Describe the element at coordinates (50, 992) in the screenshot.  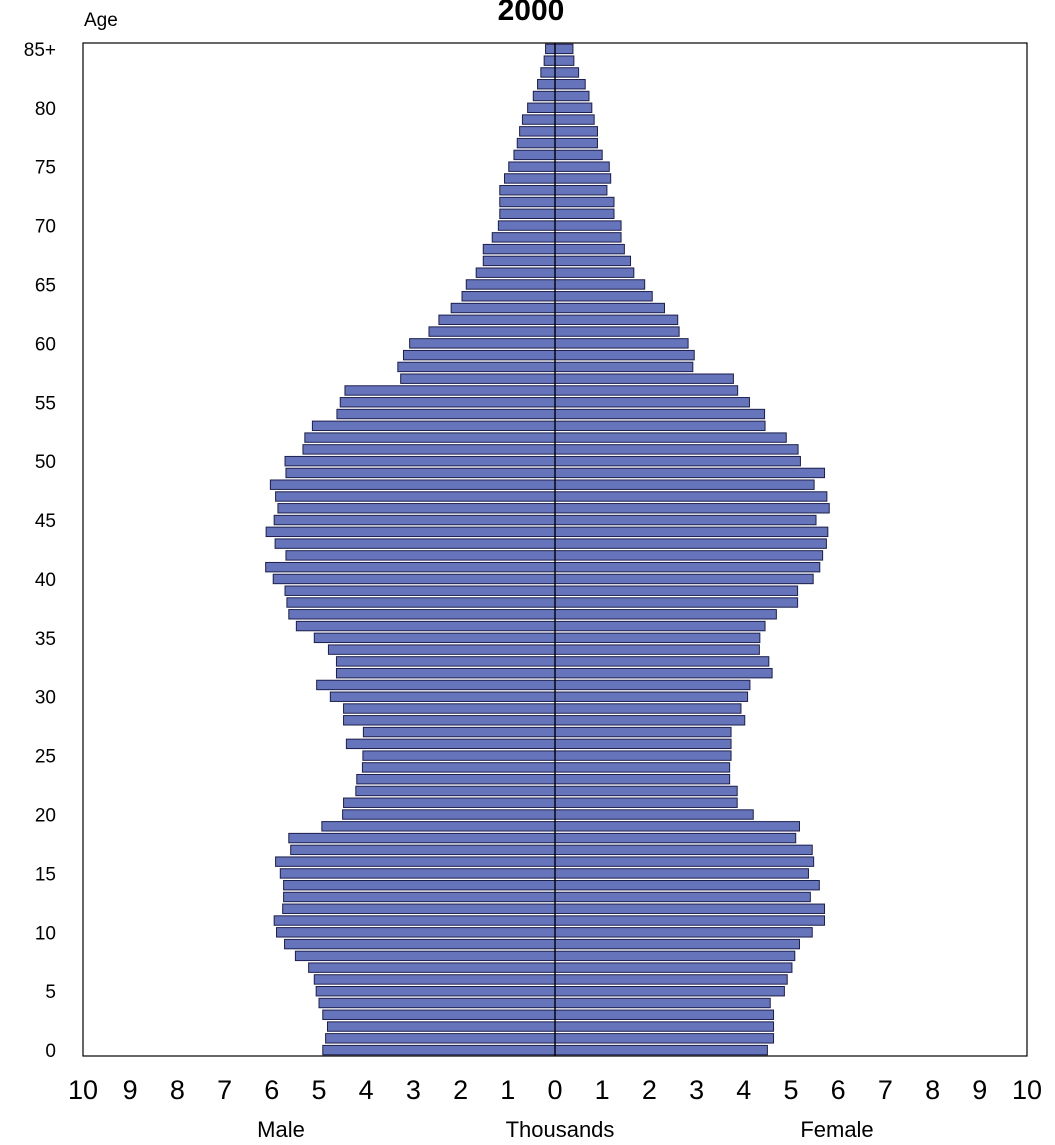
I see `y-tick-label: 5` at that location.